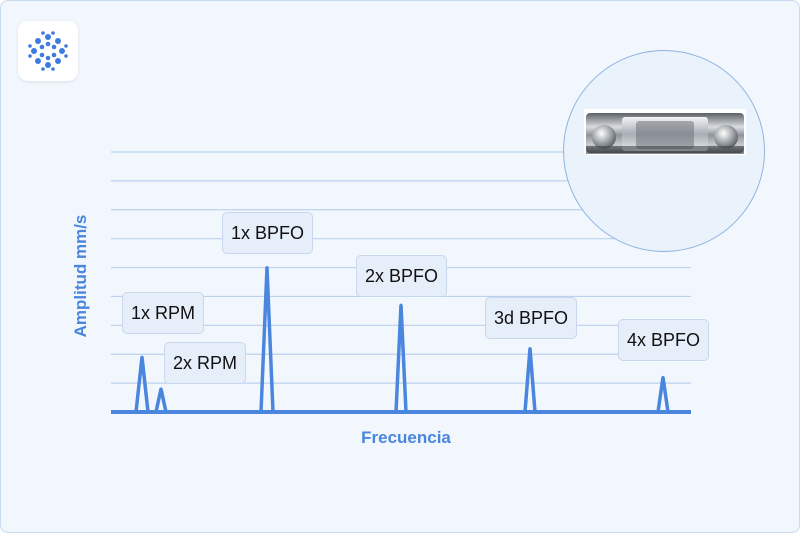 The width and height of the screenshot is (800, 533). I want to click on logo-icon, so click(48, 51).